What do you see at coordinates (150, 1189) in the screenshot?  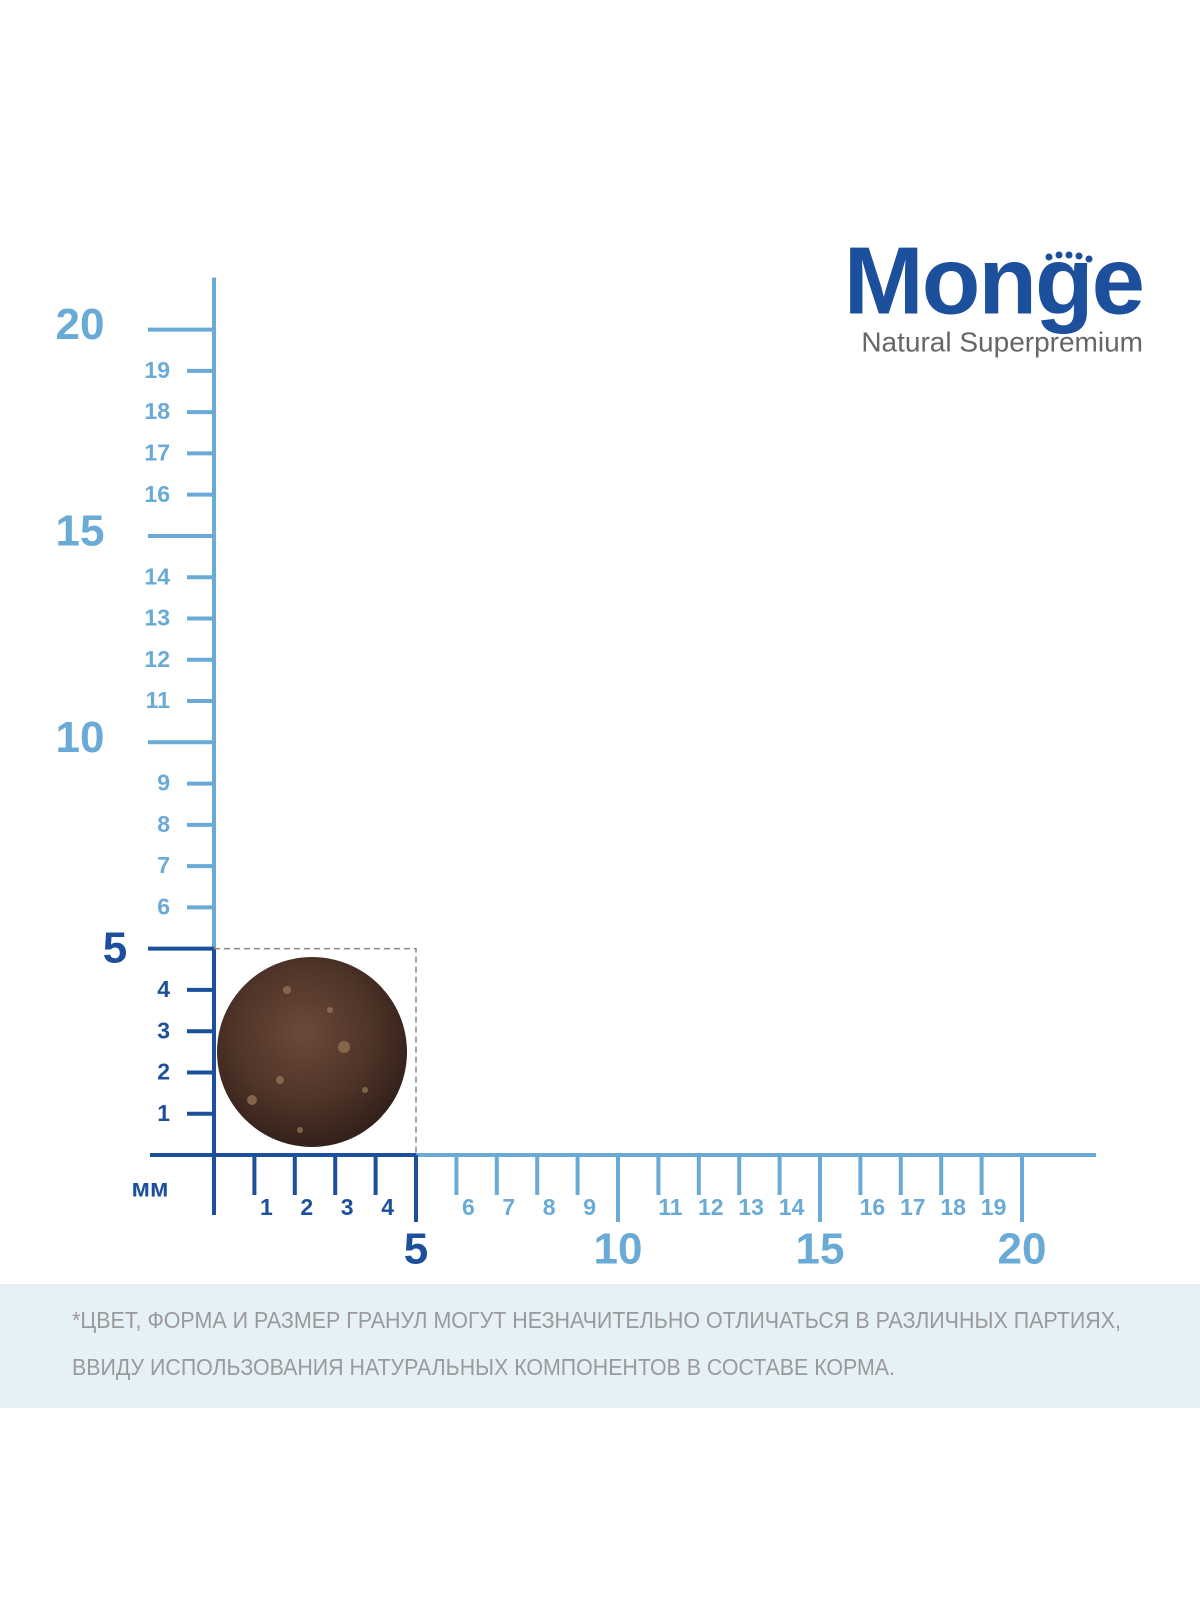 I see `unit-label: мм` at bounding box center [150, 1189].